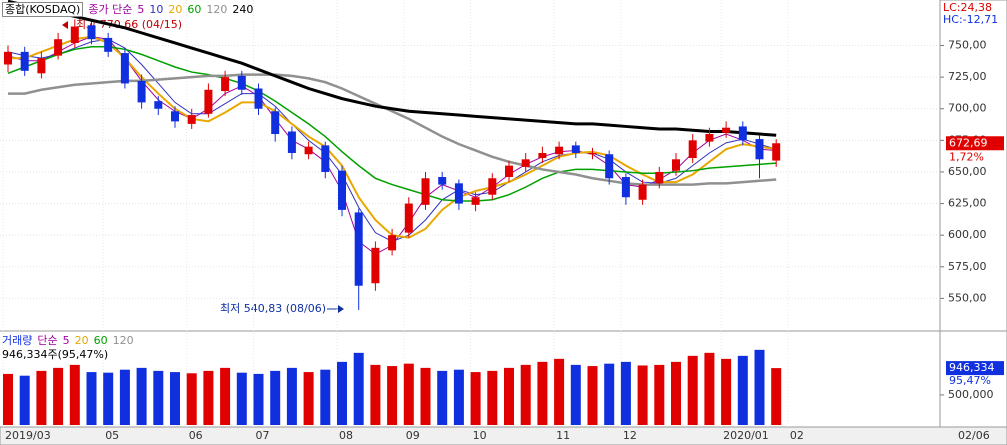  Describe the element at coordinates (971, 394) in the screenshot. I see `y-tick-label: 500,000` at that location.